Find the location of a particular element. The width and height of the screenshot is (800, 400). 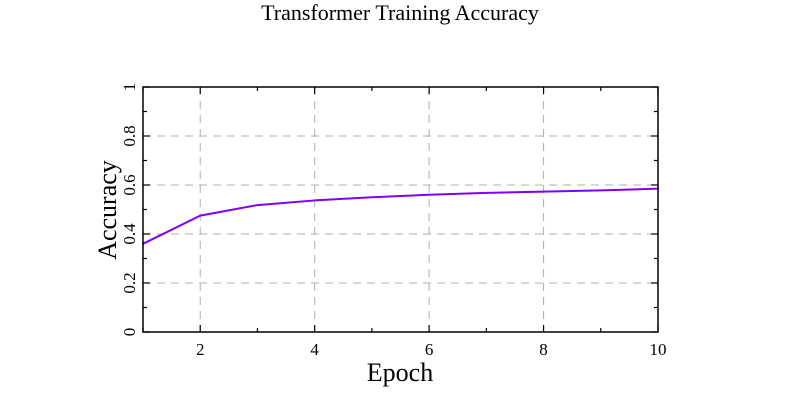

x-tick-labels: 2 4 6 8 10 is located at coordinates (431, 349).